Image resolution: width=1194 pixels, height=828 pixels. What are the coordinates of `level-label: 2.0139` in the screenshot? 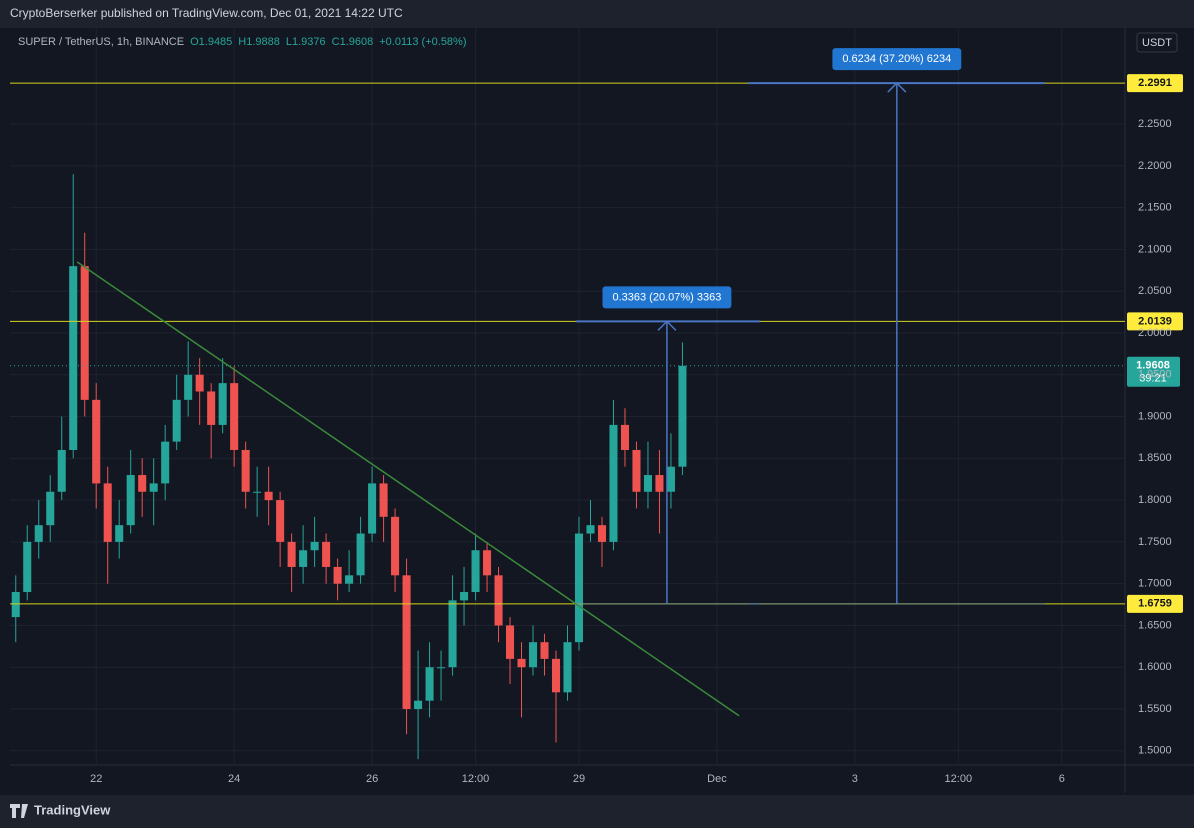 It's located at (1155, 321).